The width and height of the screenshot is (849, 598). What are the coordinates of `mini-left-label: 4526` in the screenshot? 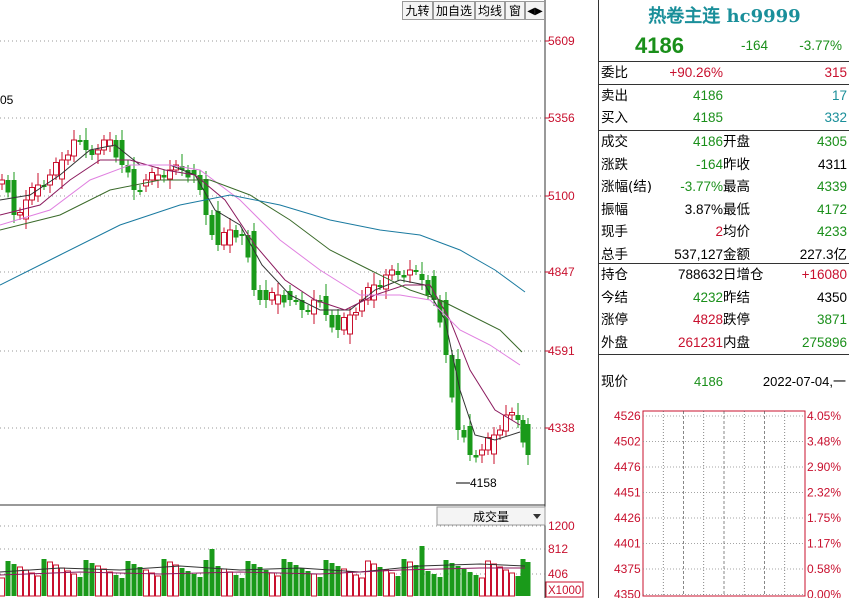 It's located at (627, 416).